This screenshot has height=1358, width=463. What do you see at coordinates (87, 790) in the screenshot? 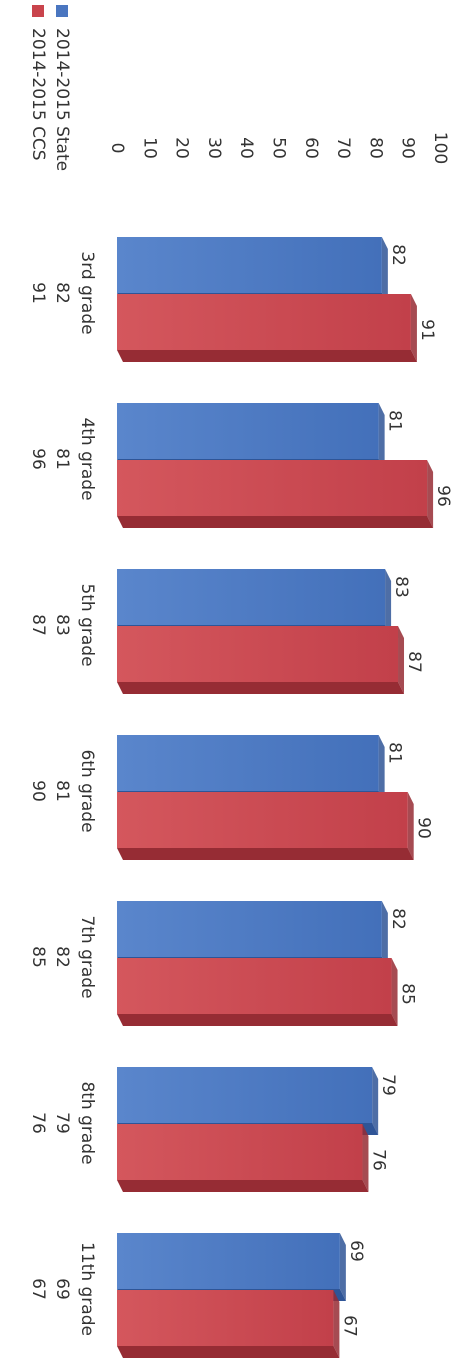
I see `category-label: 6th grade` at bounding box center [87, 790].